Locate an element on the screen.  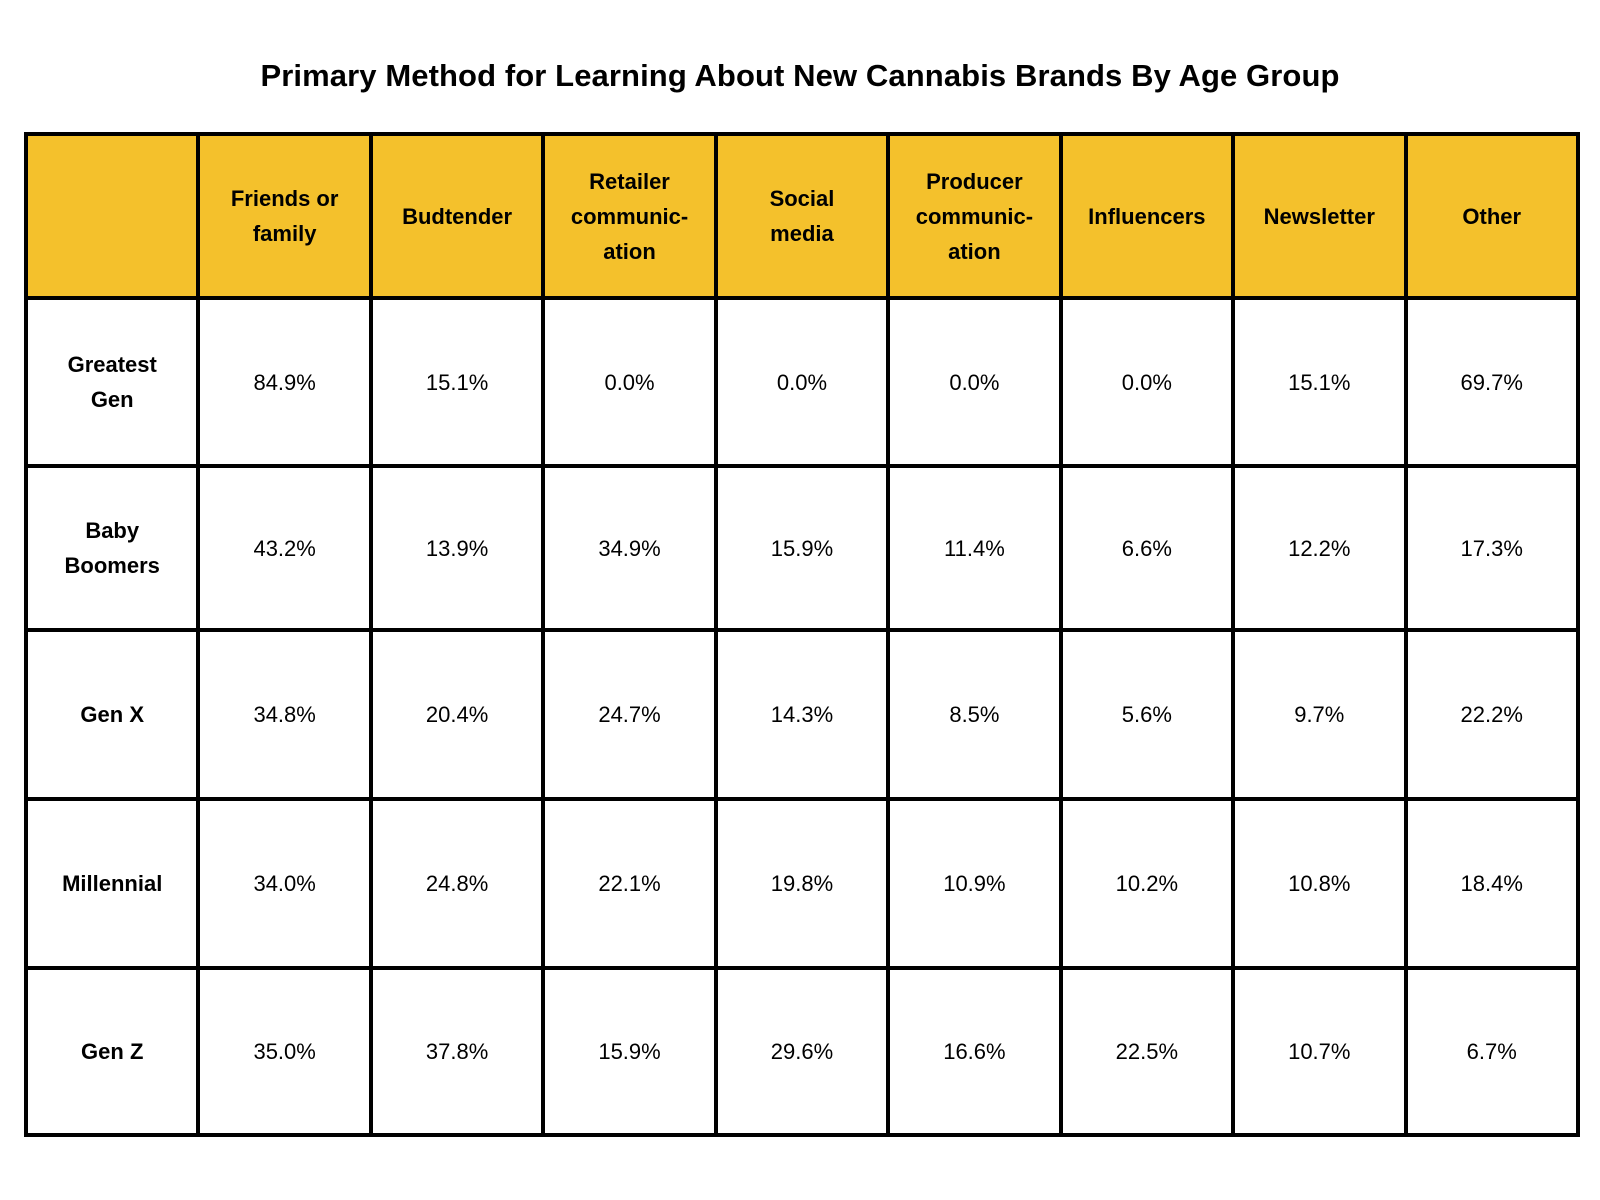
header-cell-retailer-communication: Retailer communic- ation is located at coordinates (629, 216).